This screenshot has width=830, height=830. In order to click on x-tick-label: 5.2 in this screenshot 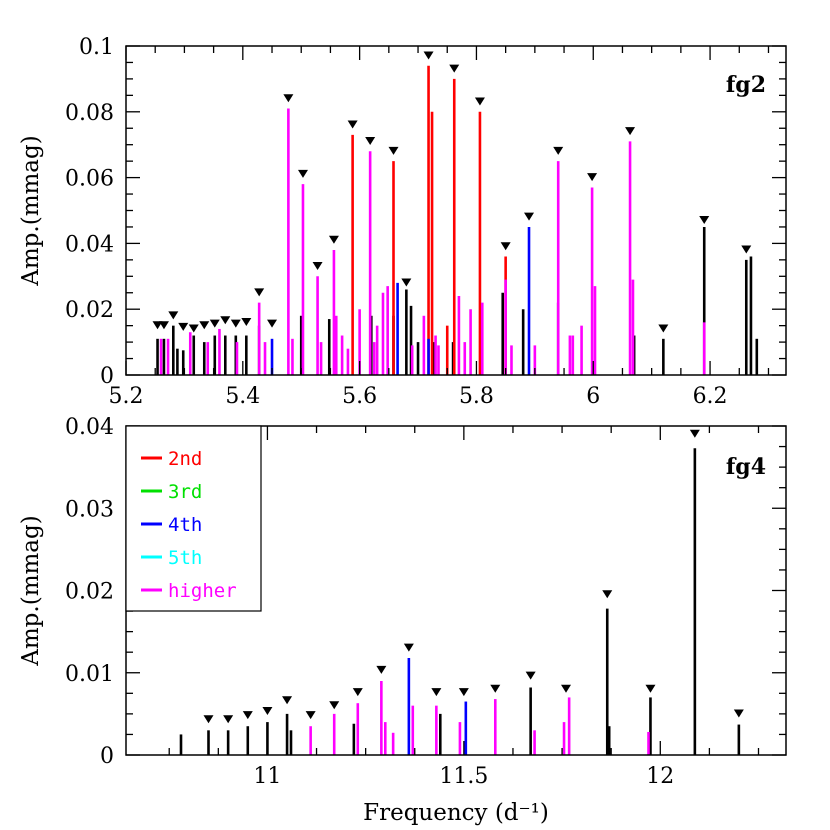, I will do `click(126, 396)`.